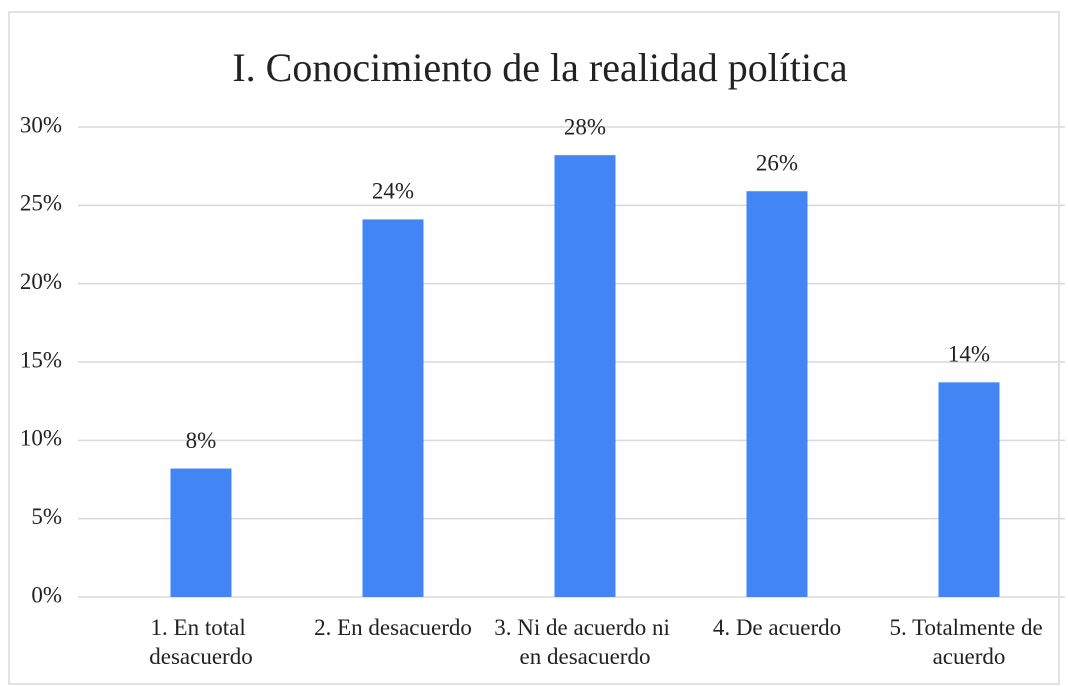  I want to click on data-label: 14%, so click(969, 354).